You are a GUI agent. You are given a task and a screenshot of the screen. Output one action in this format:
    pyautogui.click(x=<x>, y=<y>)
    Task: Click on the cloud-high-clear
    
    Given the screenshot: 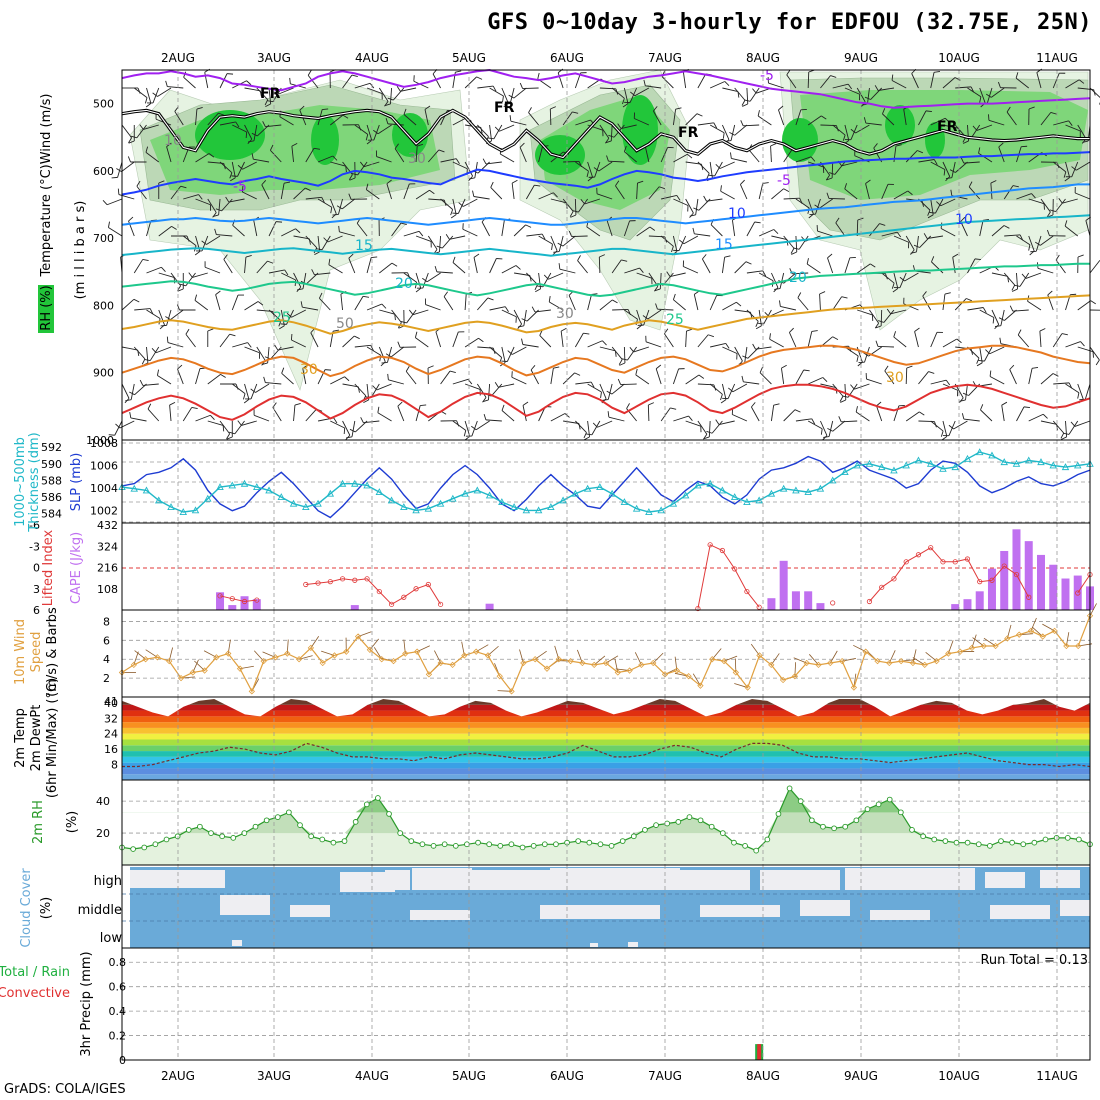 What is the action you would take?
    pyautogui.click(x=397, y=880)
    